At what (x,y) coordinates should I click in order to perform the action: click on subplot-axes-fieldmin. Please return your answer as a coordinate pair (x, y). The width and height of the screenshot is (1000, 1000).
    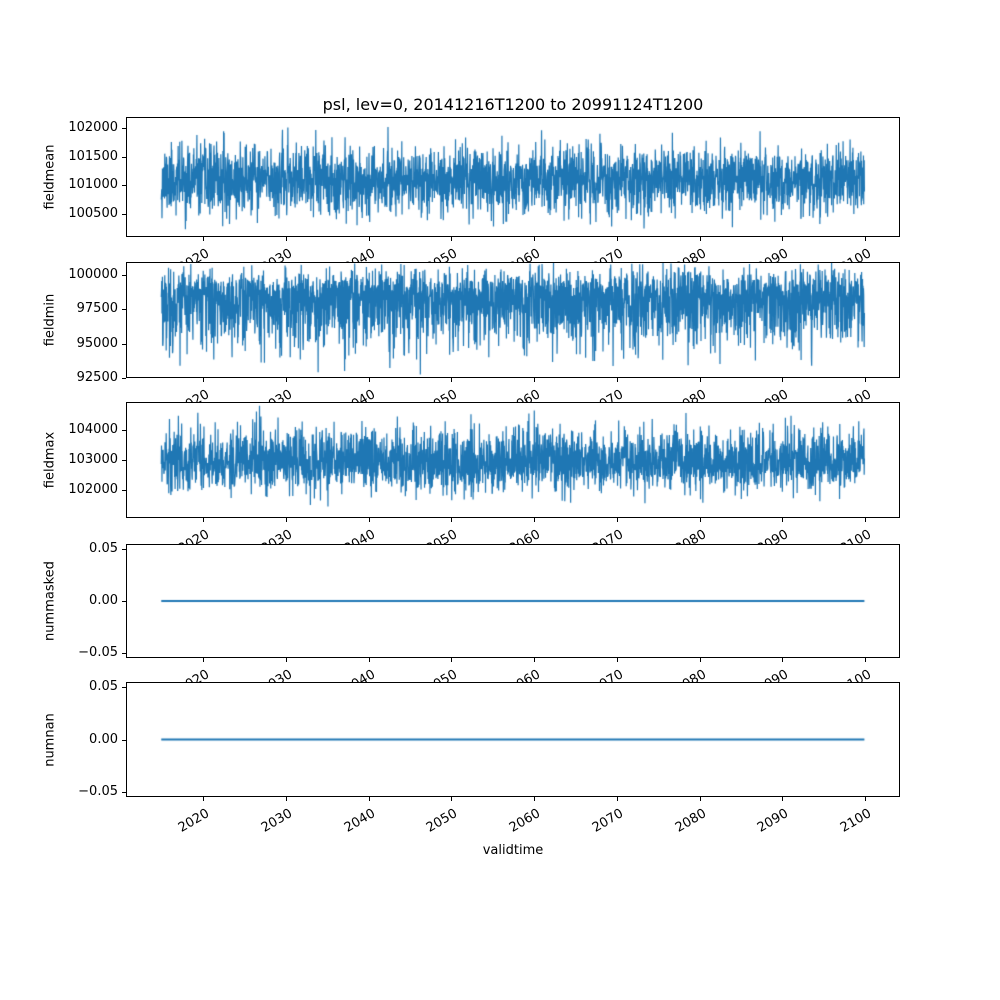
    Looking at the image, I should click on (513, 320).